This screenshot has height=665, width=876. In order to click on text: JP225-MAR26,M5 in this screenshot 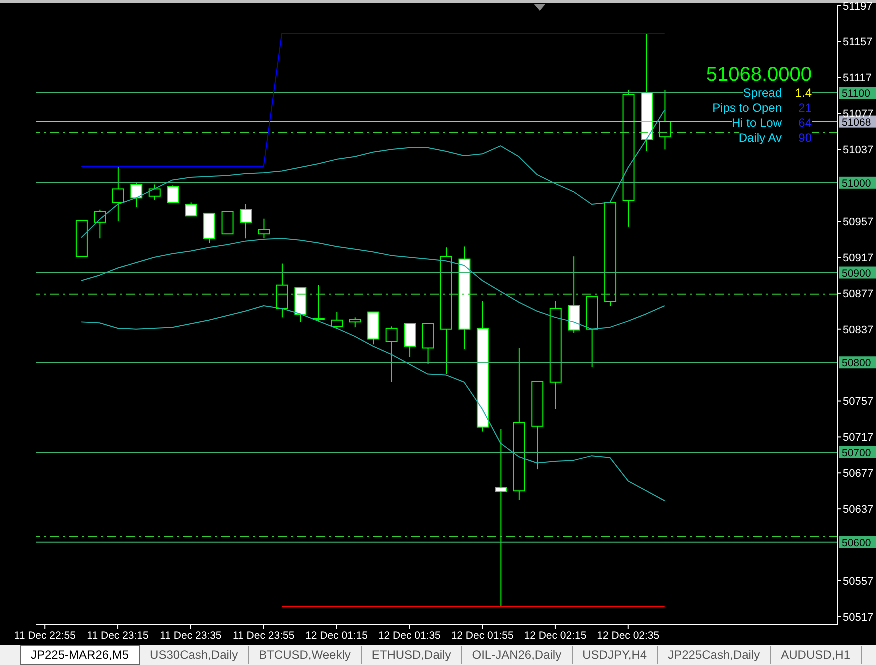, I will do `click(80, 655)`.